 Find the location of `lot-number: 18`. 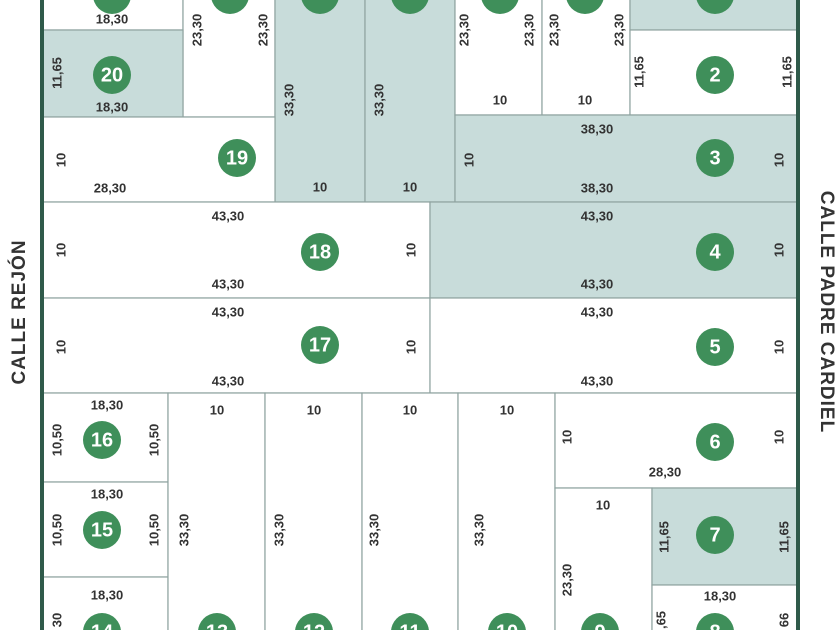

lot-number: 18 is located at coordinates (320, 252).